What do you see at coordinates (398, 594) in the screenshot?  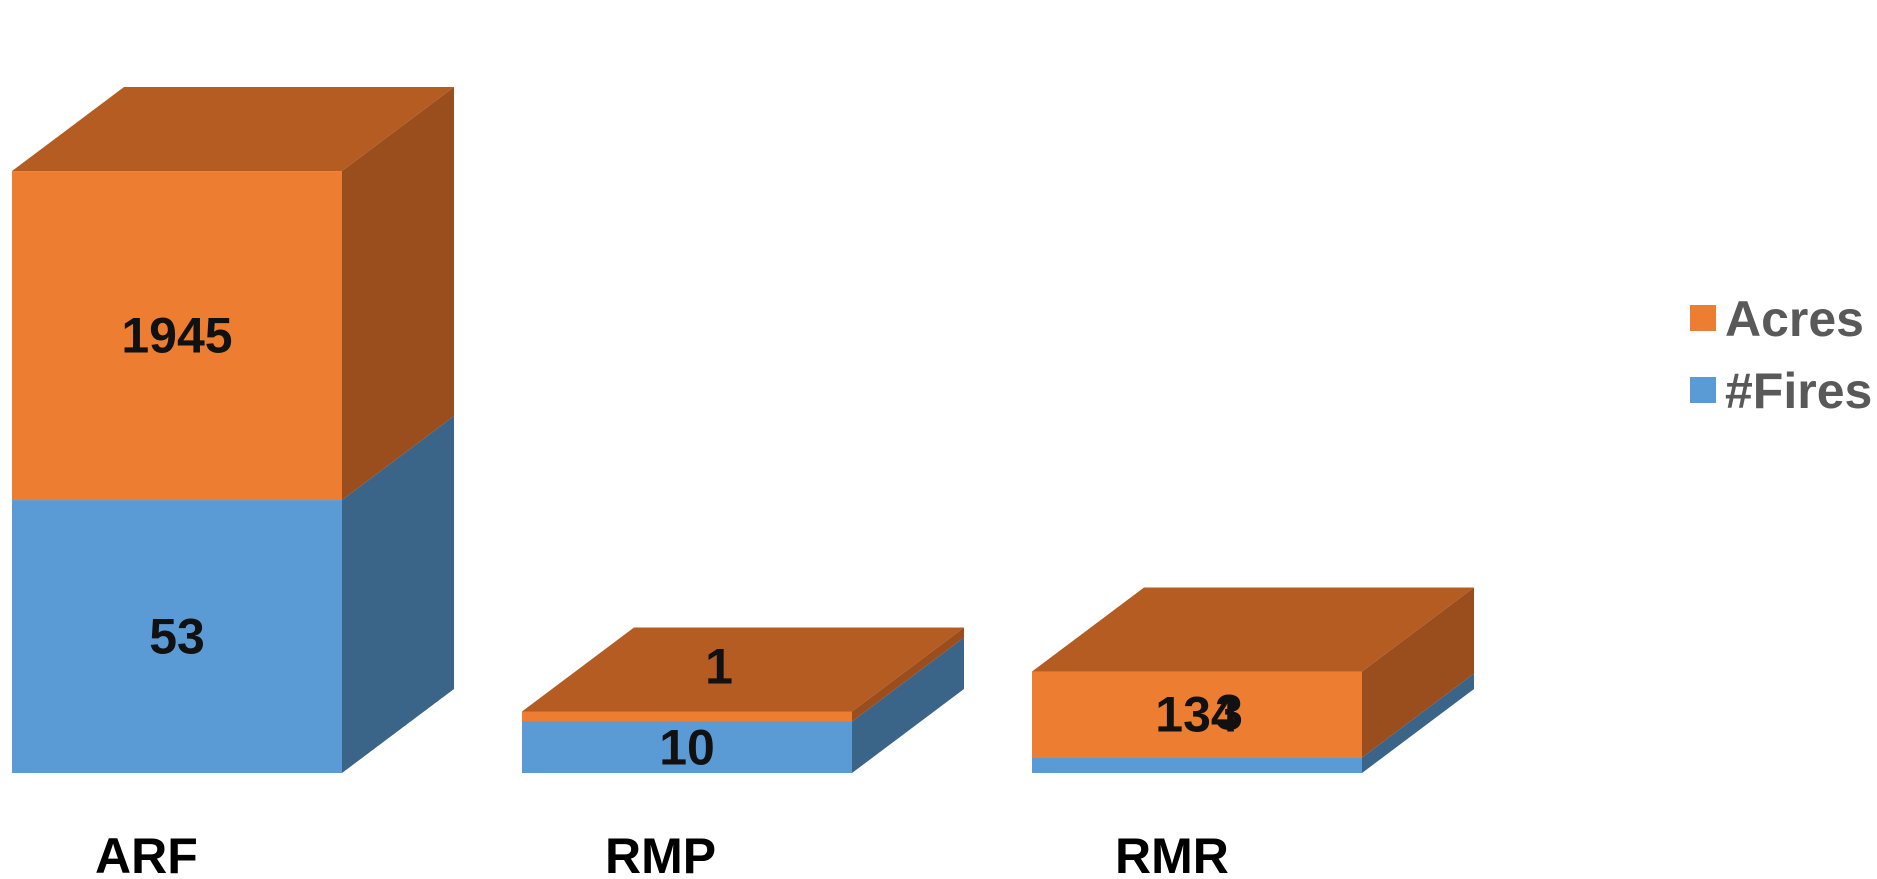 I see `bar-side-arf-fires` at bounding box center [398, 594].